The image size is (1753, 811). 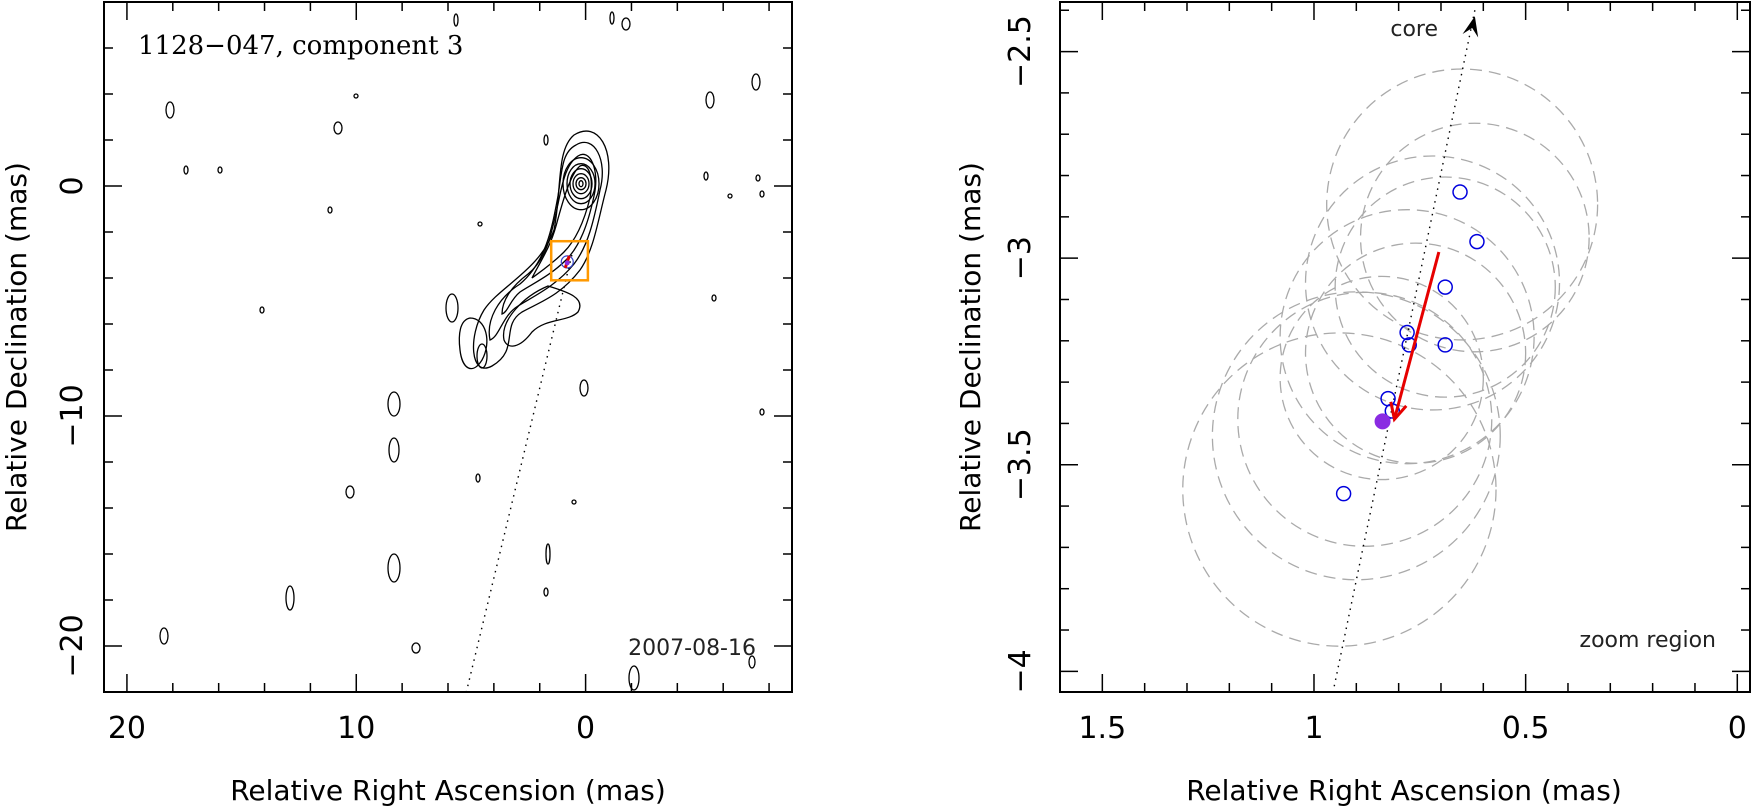 I want to click on y-tick-label: −3, so click(x=1020, y=258).